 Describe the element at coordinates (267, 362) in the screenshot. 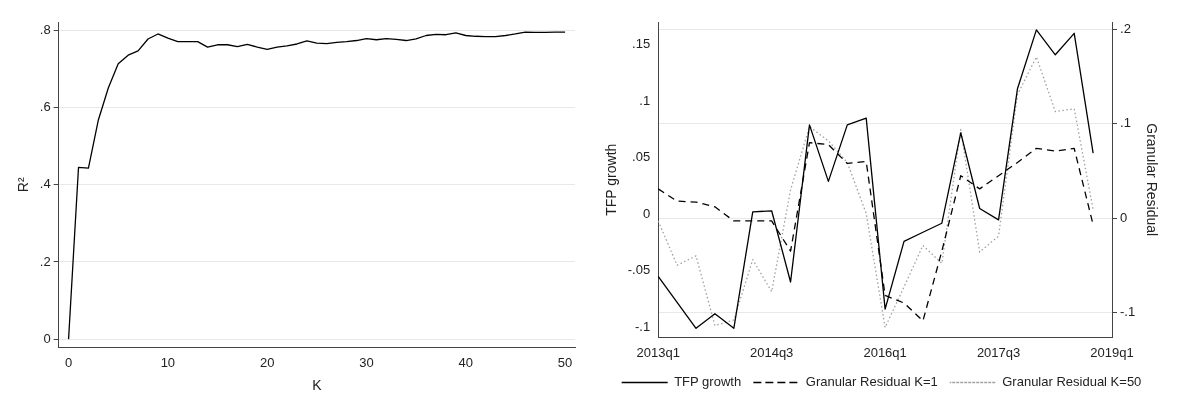

I see `x-tick-label: 20` at that location.